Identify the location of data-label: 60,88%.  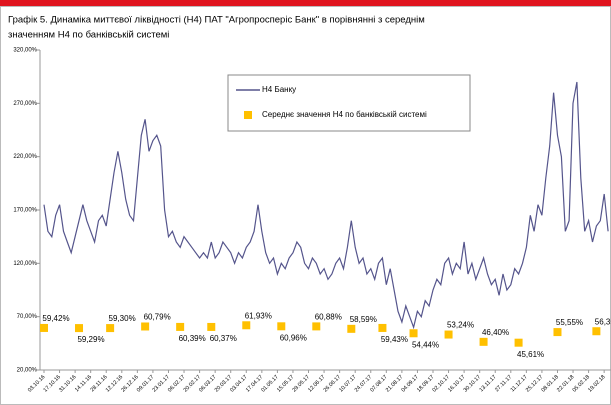
(328, 317).